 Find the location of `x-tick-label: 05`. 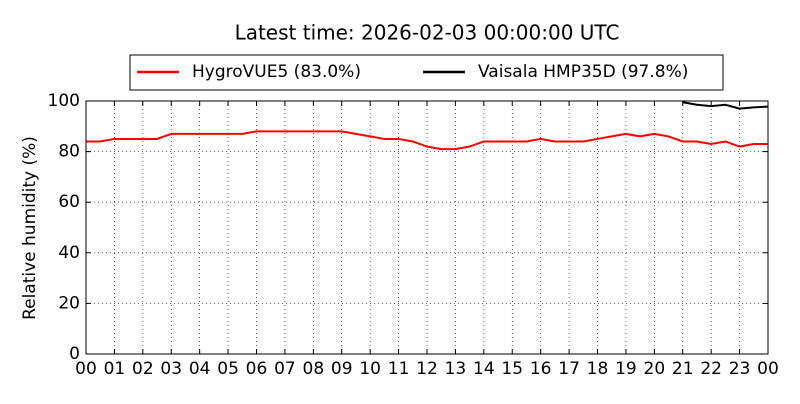

x-tick-label: 05 is located at coordinates (228, 369).